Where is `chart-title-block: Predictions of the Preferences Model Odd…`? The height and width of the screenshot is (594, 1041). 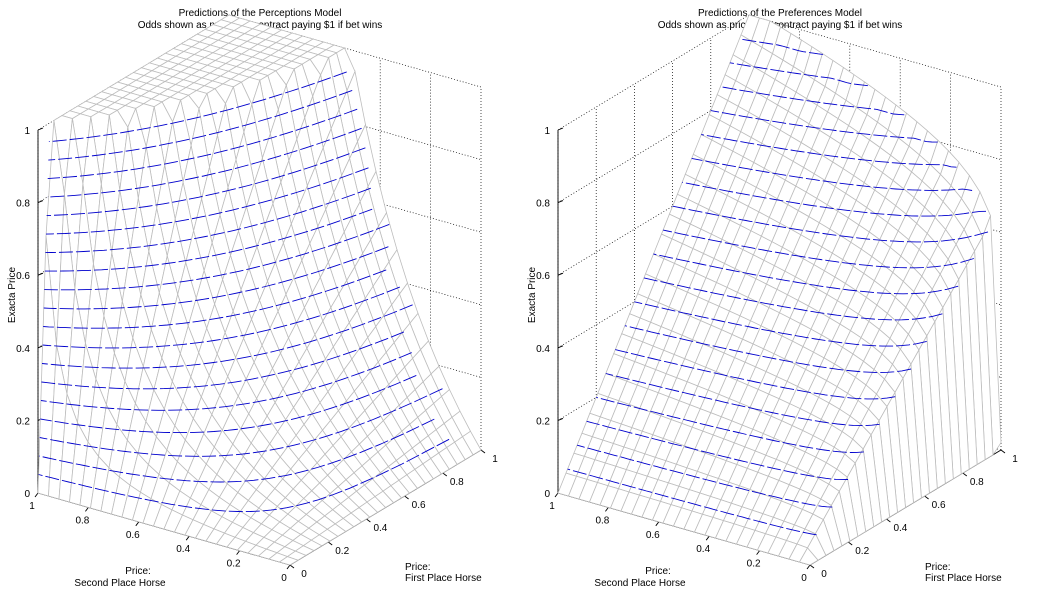 chart-title-block: Predictions of the Preferences Model Odd… is located at coordinates (780, 20).